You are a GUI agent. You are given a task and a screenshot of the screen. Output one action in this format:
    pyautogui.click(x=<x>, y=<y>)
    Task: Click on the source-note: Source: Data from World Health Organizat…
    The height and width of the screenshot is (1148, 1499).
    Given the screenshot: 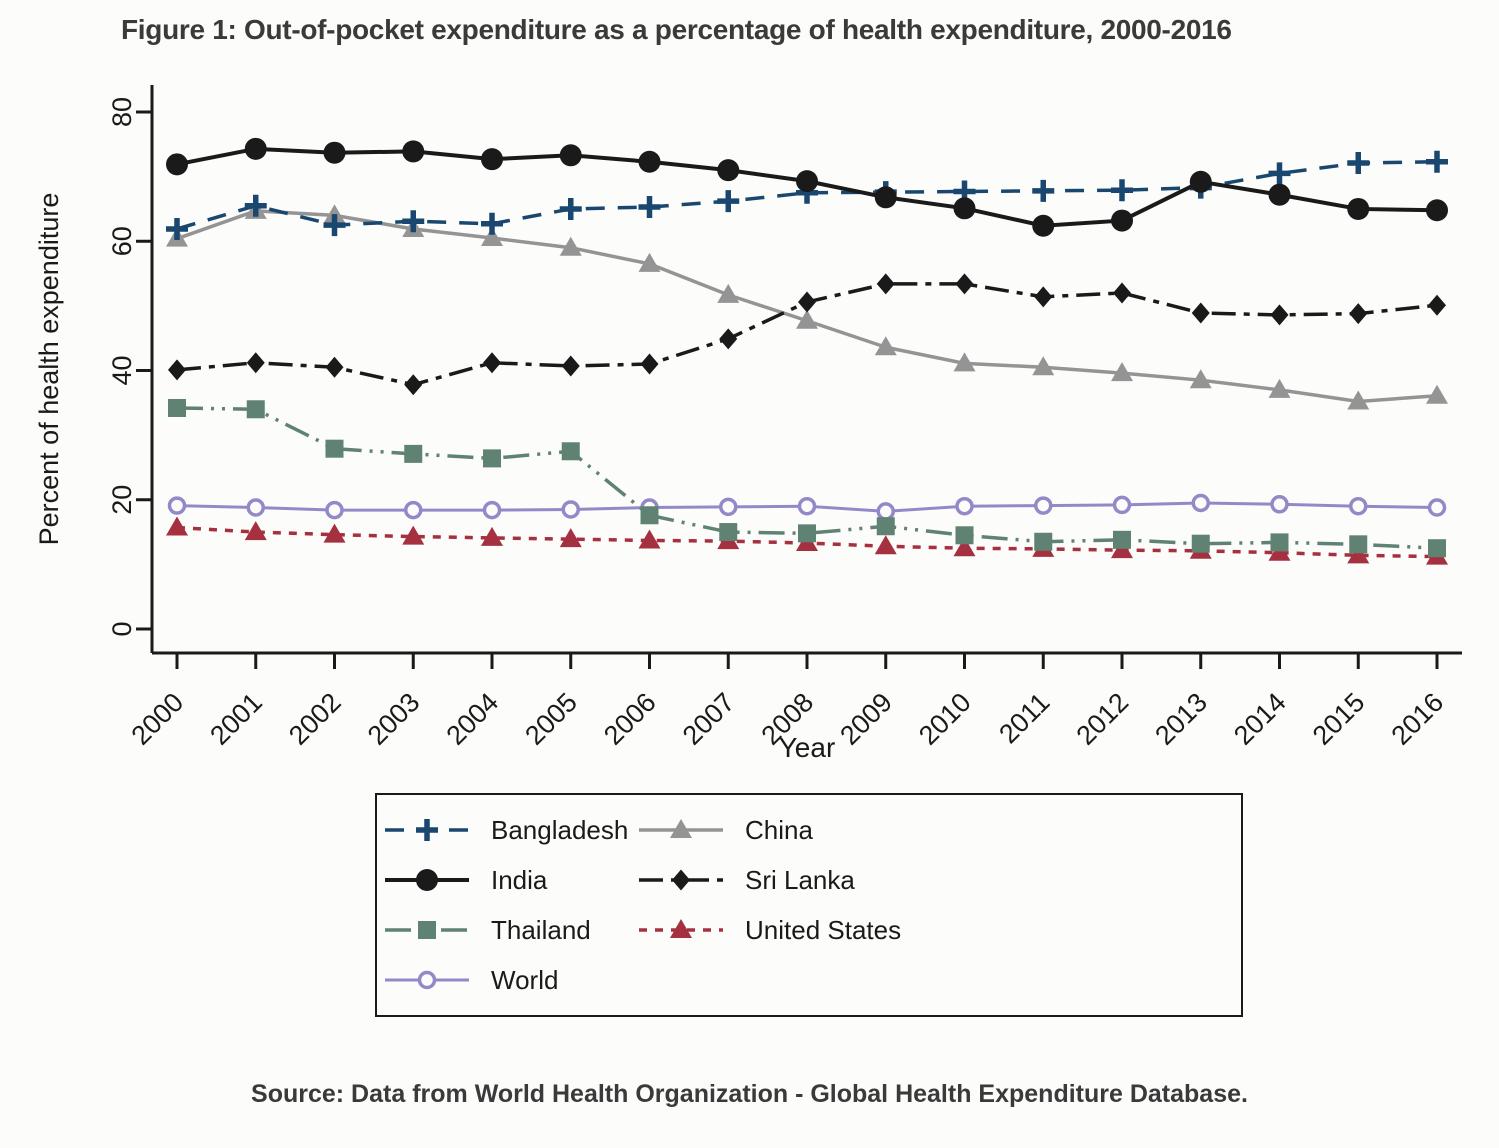 What is the action you would take?
    pyautogui.click(x=749, y=1094)
    